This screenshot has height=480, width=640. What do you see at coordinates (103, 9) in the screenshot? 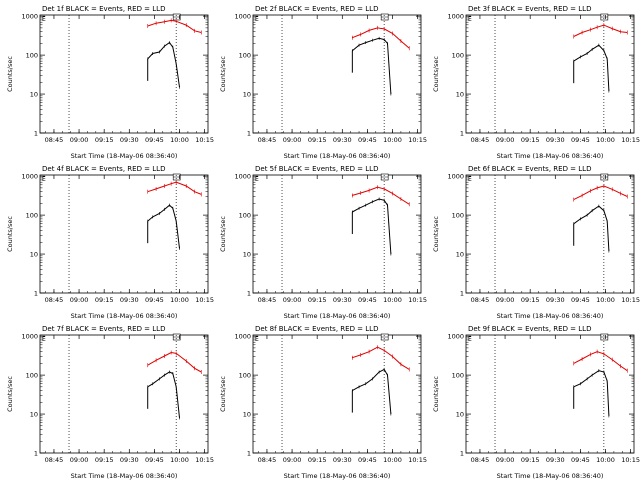
I see `chart-title: Det 1f BLACK = Events, RED = LLD` at bounding box center [103, 9].